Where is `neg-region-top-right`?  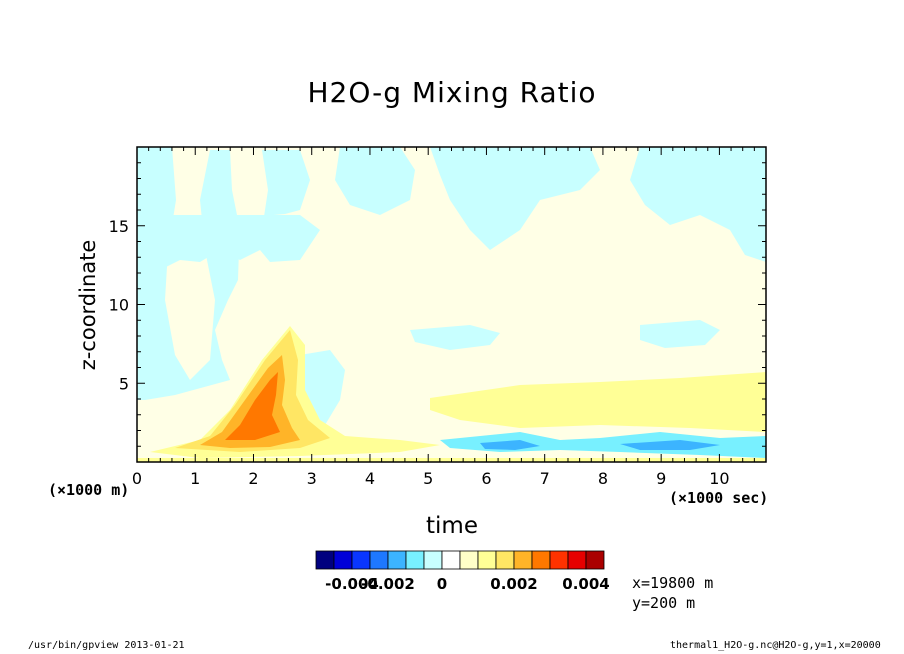 neg-region-top-right is located at coordinates (515, 198).